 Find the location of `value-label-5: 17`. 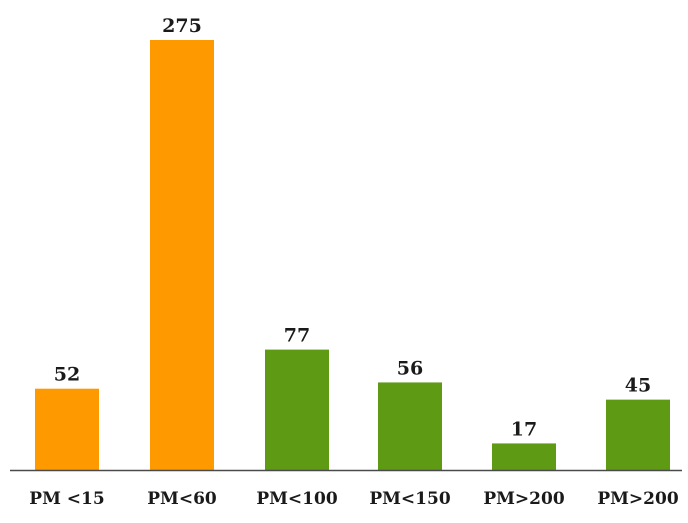

value-label-5: 17 is located at coordinates (524, 429).